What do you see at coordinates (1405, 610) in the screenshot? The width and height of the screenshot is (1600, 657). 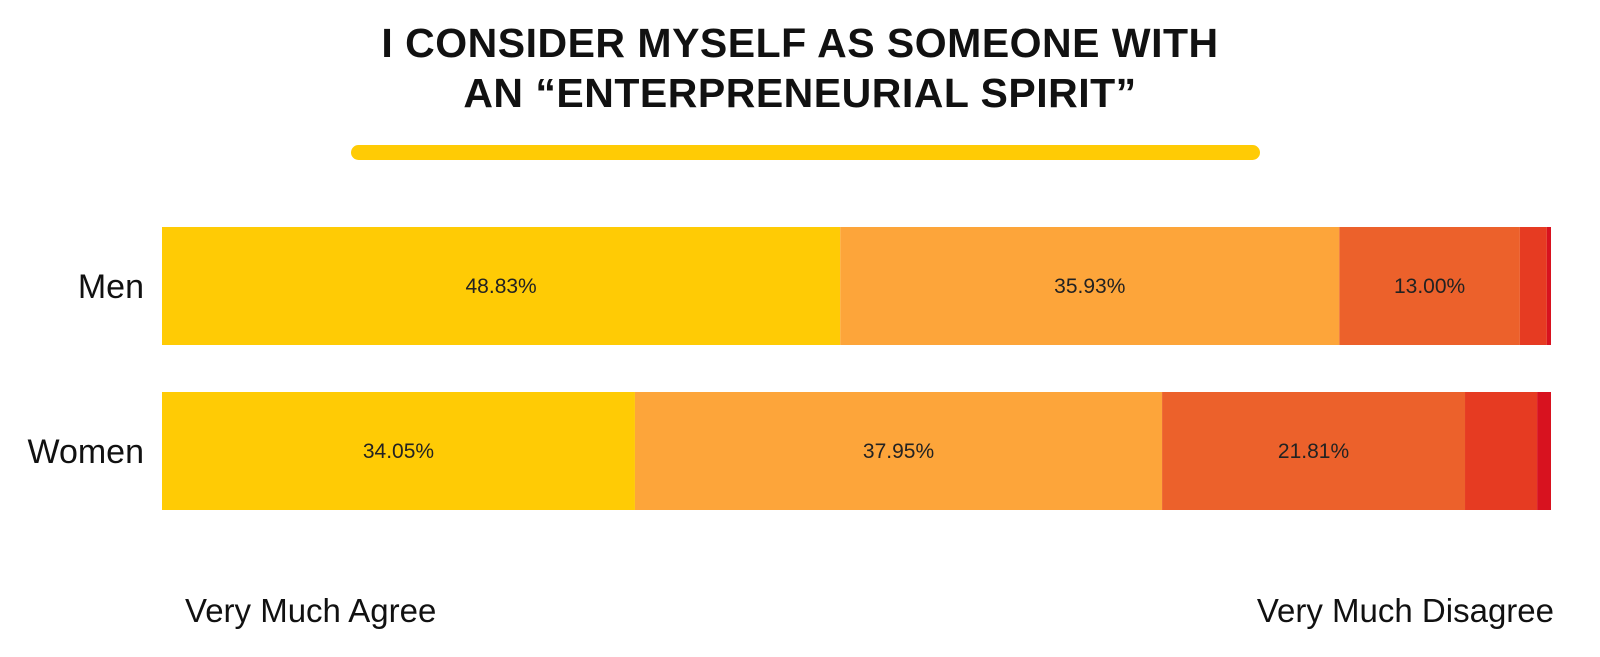 I see `scale-label-disagree: Very Much Disagree` at bounding box center [1405, 610].